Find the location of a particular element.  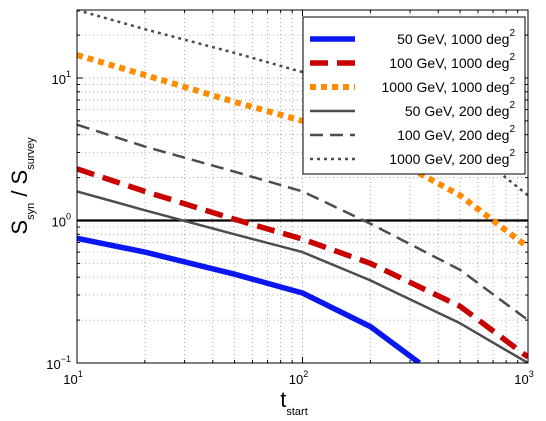

y-tick-label: 10¹ is located at coordinates (61, 78).